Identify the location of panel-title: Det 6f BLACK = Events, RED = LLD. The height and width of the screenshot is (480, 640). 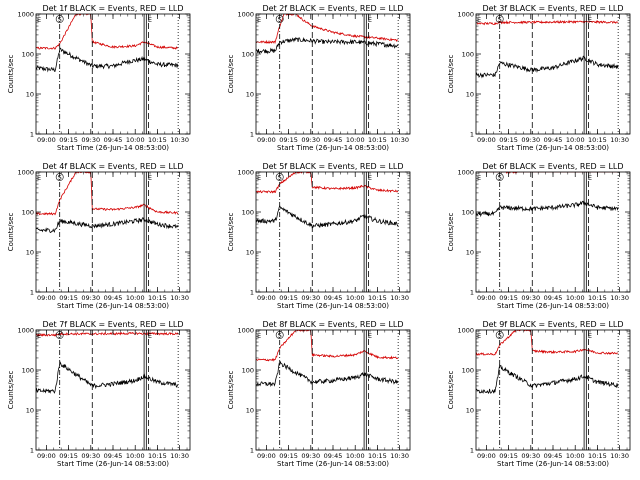
(552, 166).